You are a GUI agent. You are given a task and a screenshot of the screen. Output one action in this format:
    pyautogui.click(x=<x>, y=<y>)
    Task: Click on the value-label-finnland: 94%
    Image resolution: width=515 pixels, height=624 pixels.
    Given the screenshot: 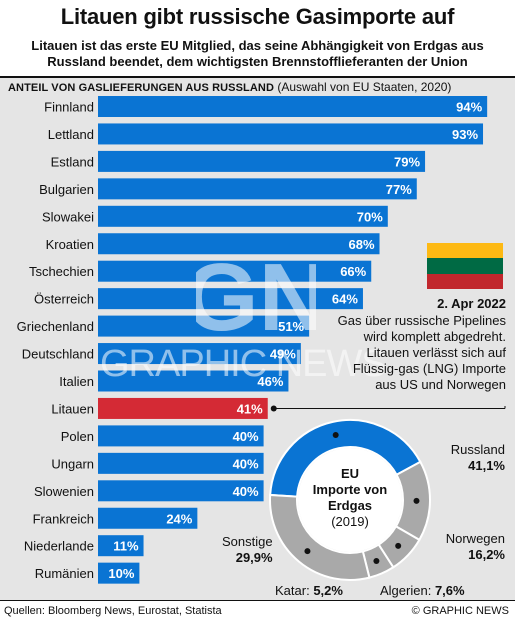 What is the action you would take?
    pyautogui.click(x=469, y=107)
    